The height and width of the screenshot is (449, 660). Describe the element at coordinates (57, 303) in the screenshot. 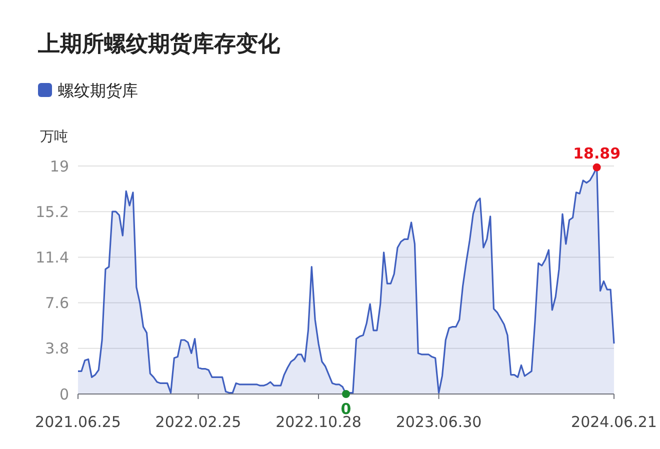

I see `y-tick-label: 7.6` at that location.